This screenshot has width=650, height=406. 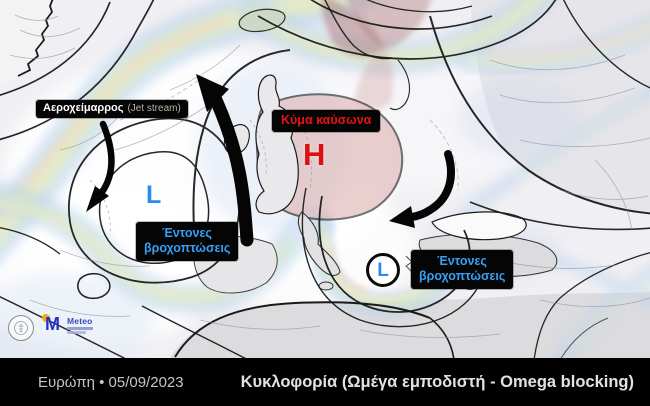 I want to click on low-pressure-circle-right: L, so click(x=383, y=270).